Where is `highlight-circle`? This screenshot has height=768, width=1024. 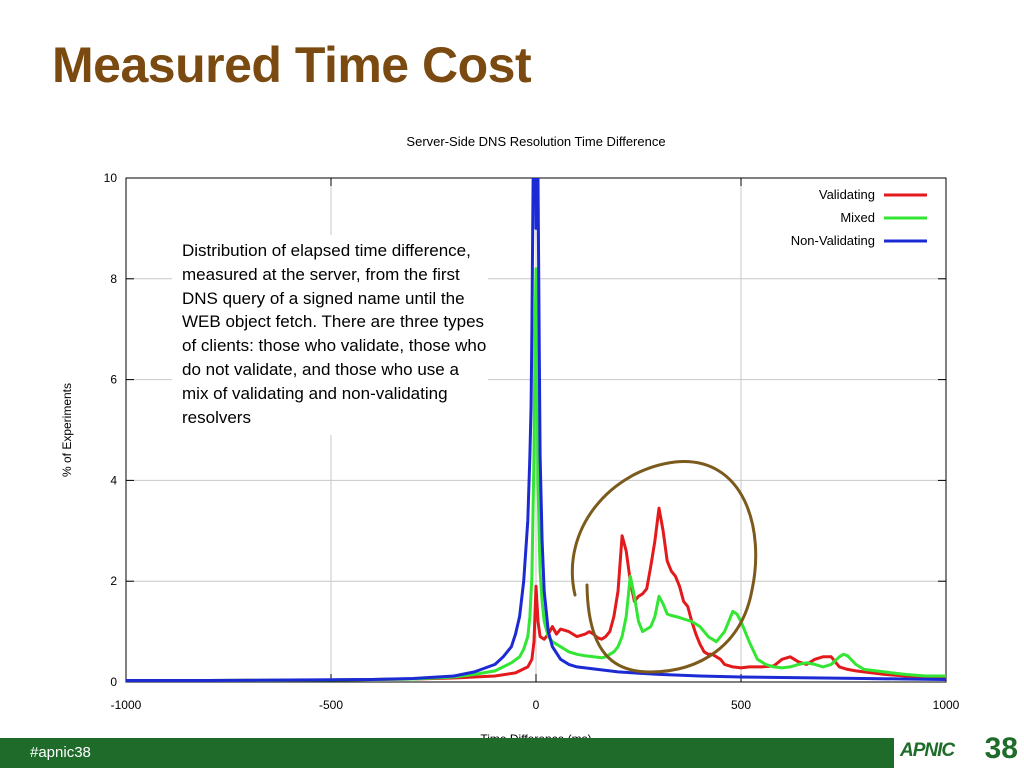 highlight-circle is located at coordinates (664, 567).